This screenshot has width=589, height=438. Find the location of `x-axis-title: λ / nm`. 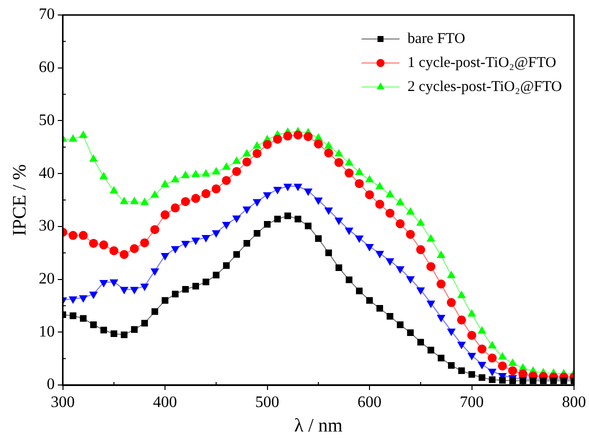

x-axis-title: λ / nm is located at coordinates (318, 426).